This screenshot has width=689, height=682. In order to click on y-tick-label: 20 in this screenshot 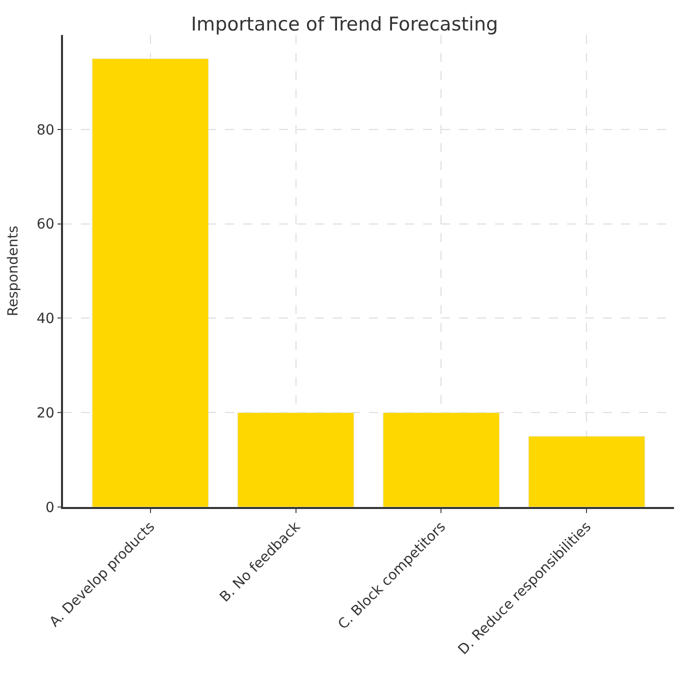, I will do `click(45, 414)`.